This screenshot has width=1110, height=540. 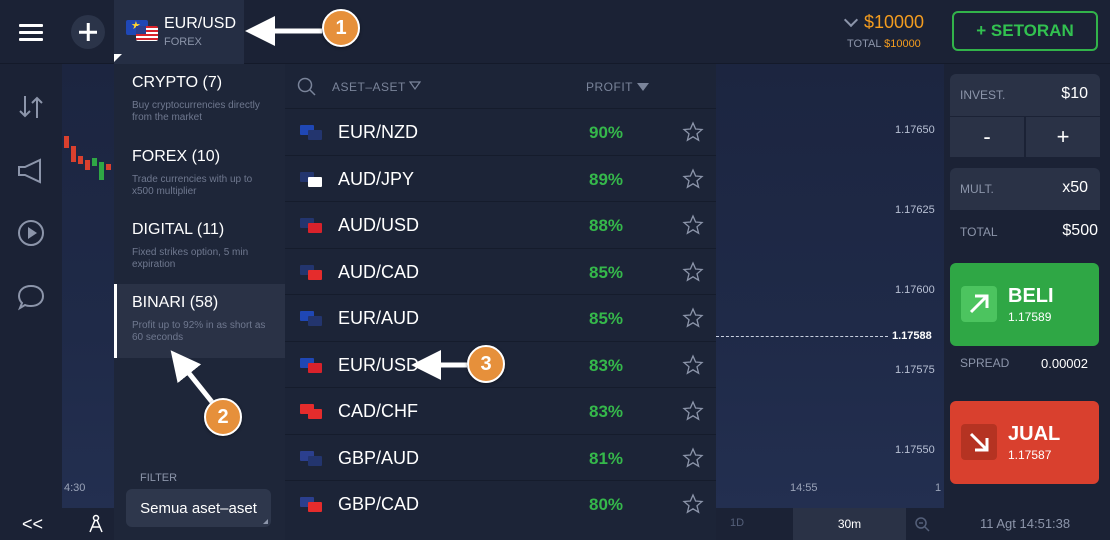 What do you see at coordinates (979, 232) in the screenshot?
I see `total-label: TOTAL` at bounding box center [979, 232].